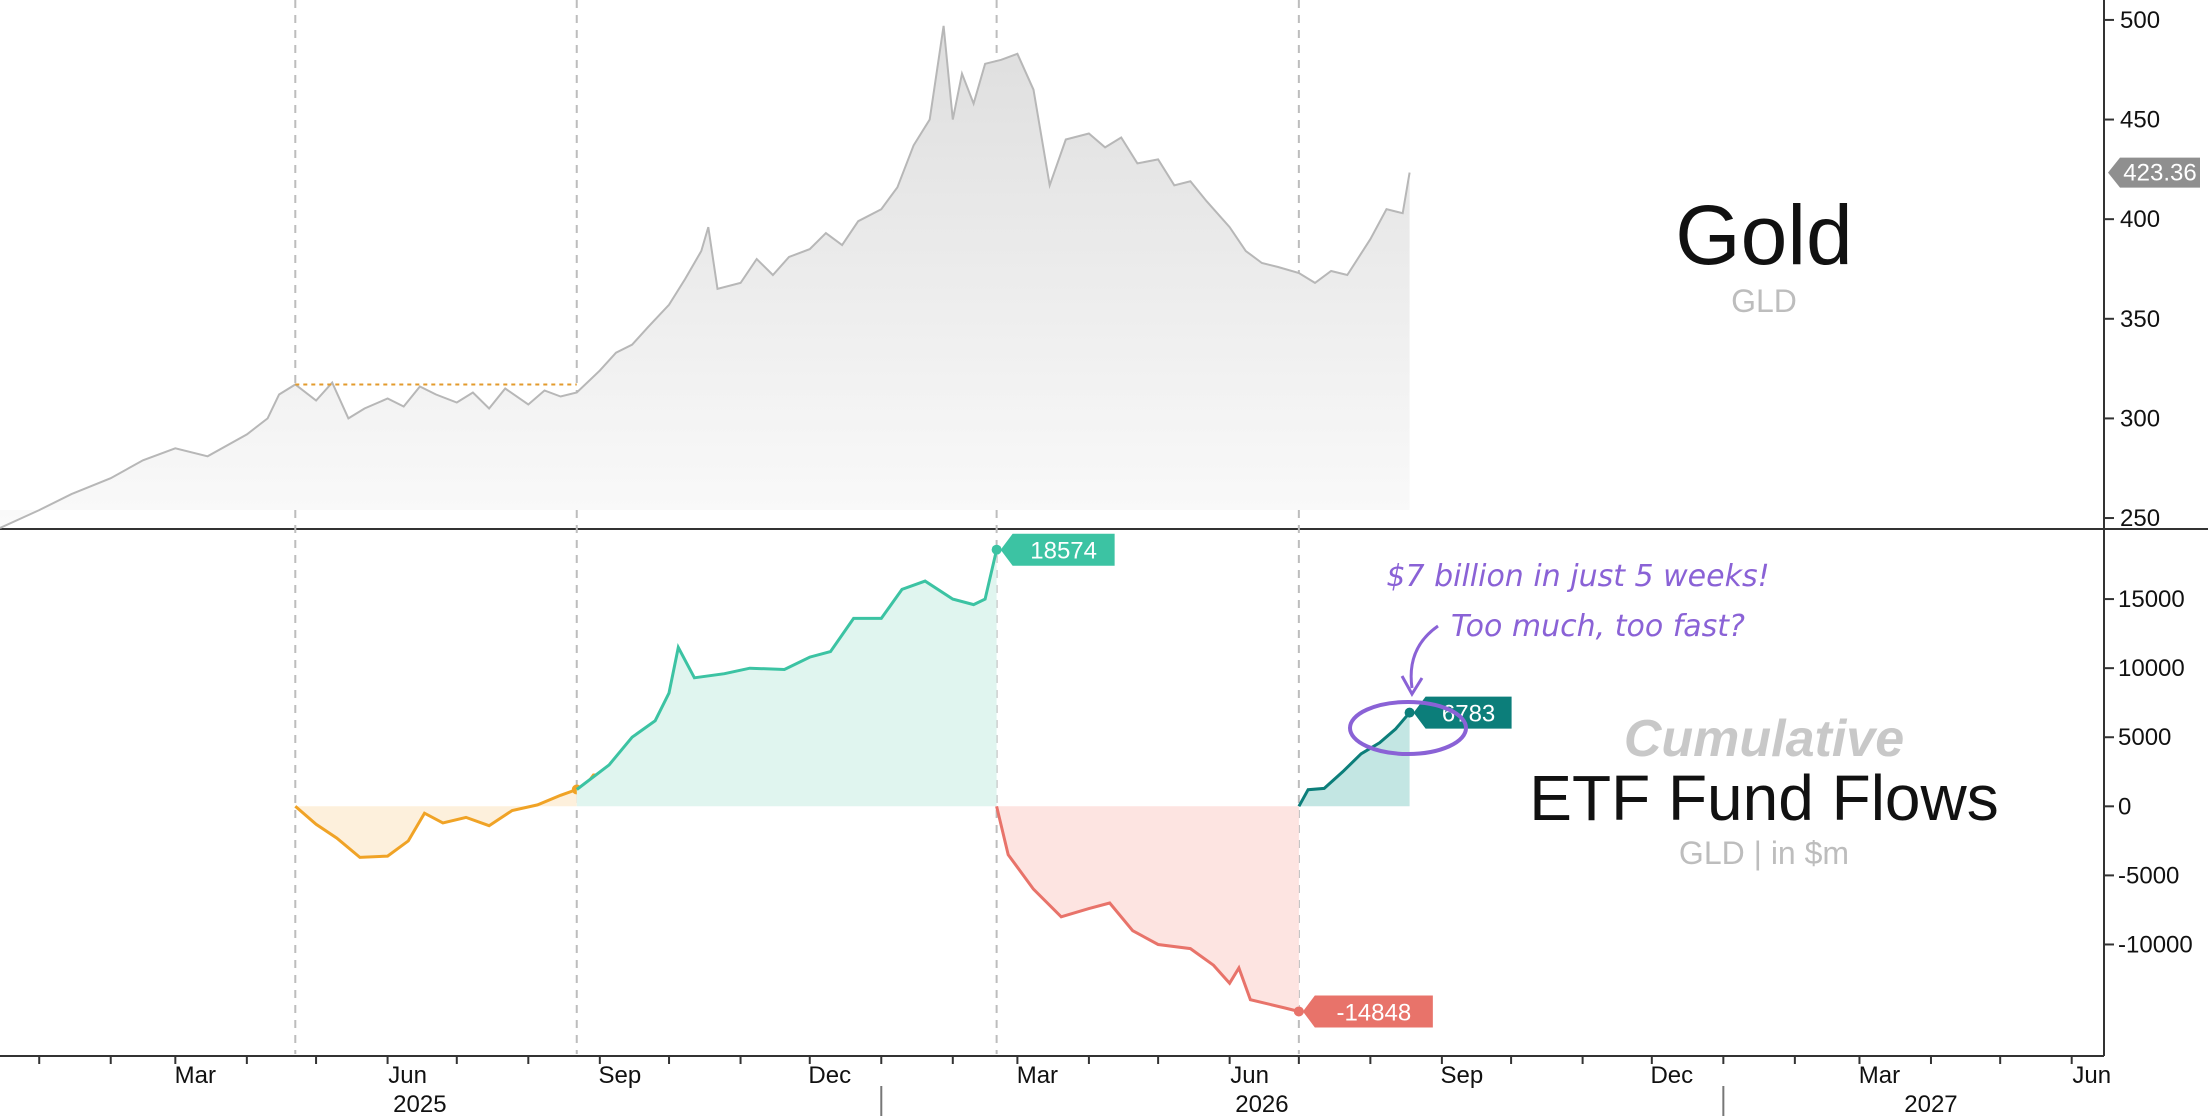 The height and width of the screenshot is (1116, 2208). I want to click on x-month-label-1: Jun, so click(407, 1075).